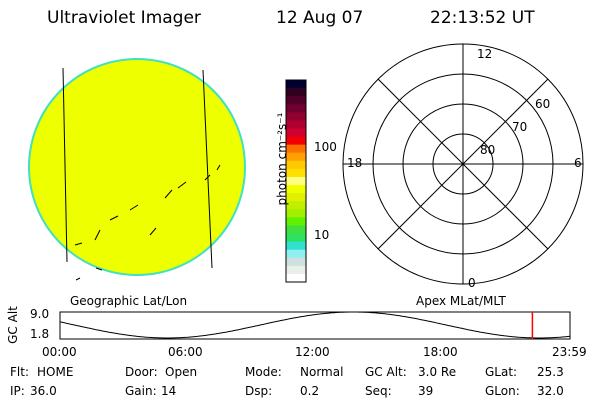 The width and height of the screenshot is (600, 400). Describe the element at coordinates (124, 18) in the screenshot. I see `title: Ultraviolet Imager` at that location.